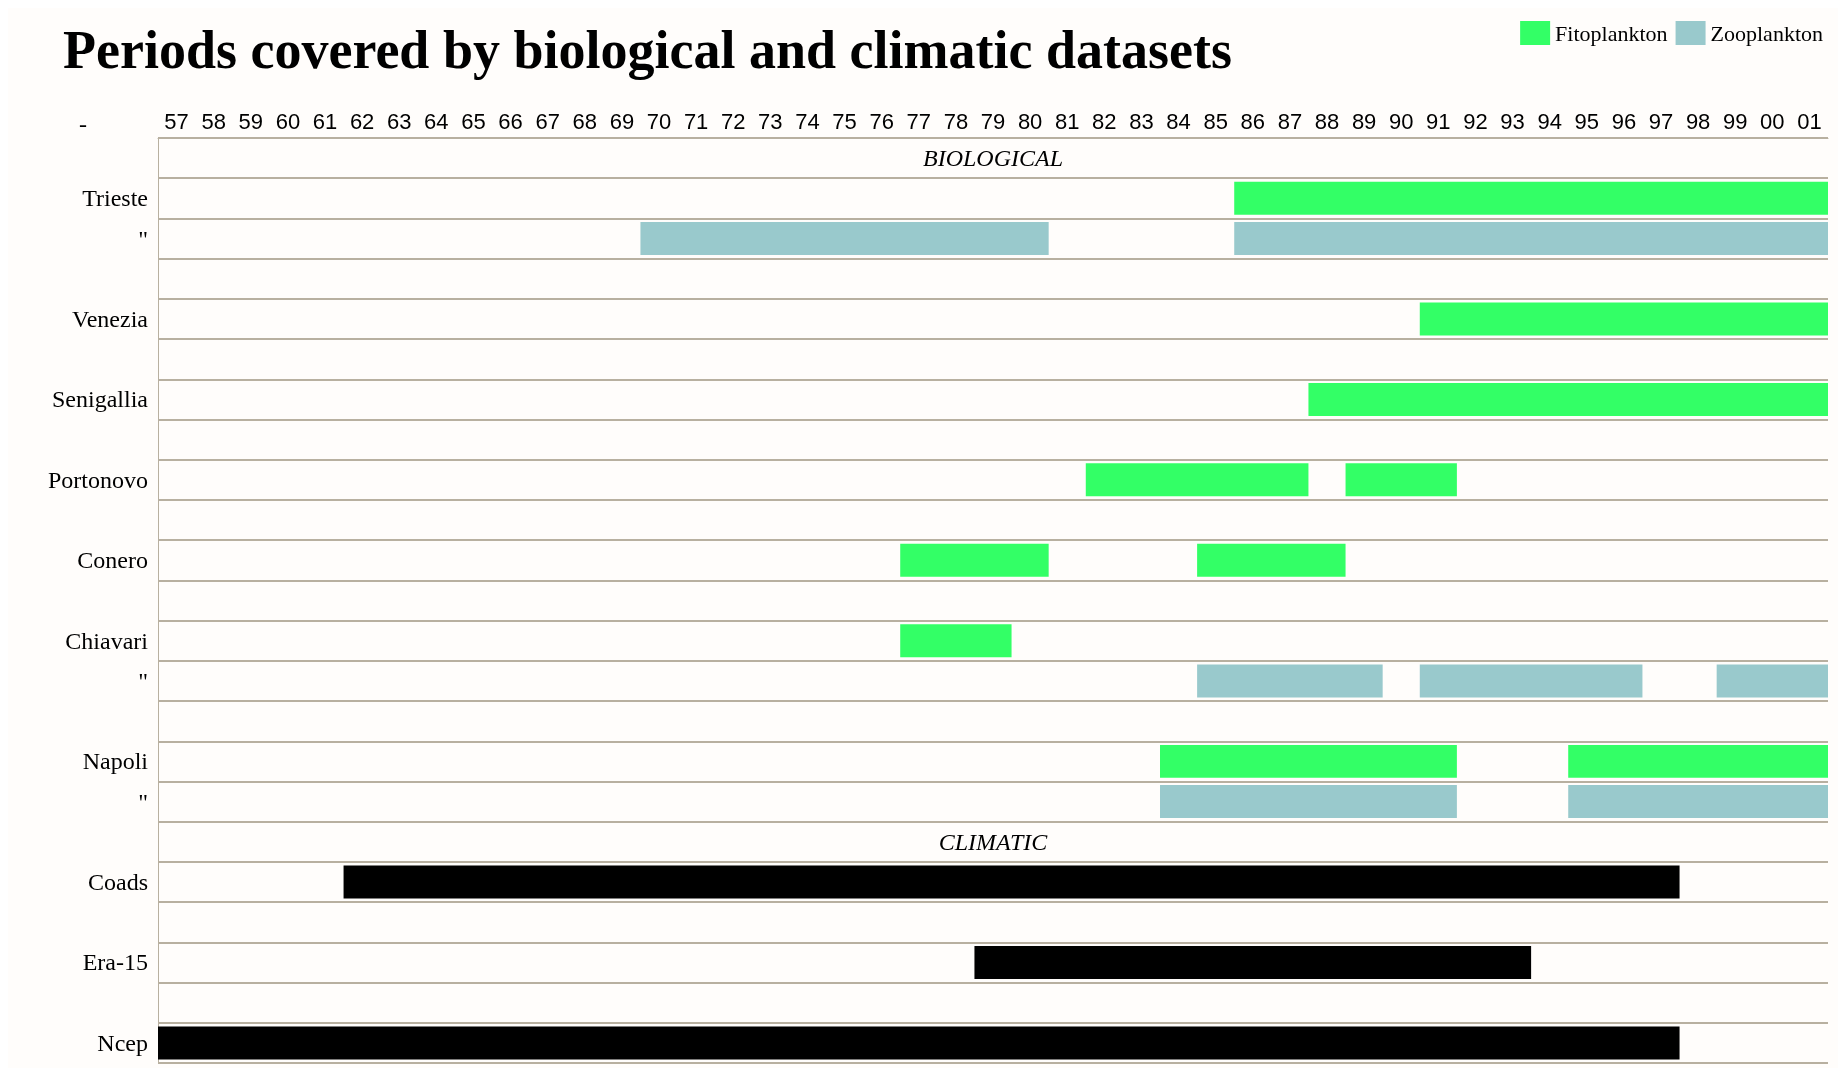  What do you see at coordinates (956, 121) in the screenshot?
I see `x-tick-label: 78` at bounding box center [956, 121].